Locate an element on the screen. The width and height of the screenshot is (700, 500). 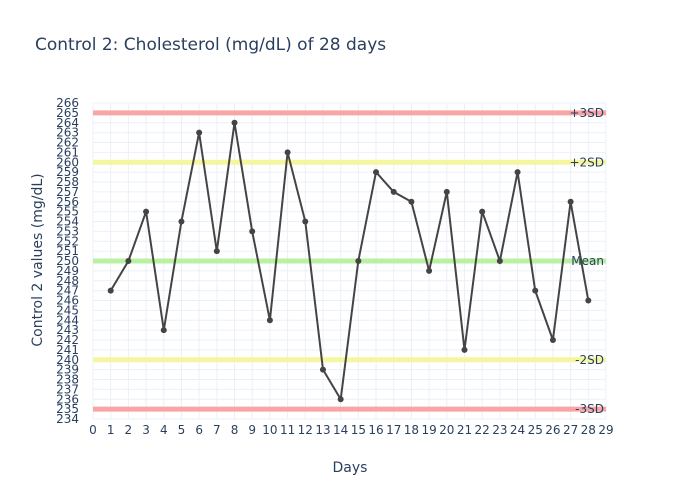
y-tick-label: 250 is located at coordinates (67, 261).